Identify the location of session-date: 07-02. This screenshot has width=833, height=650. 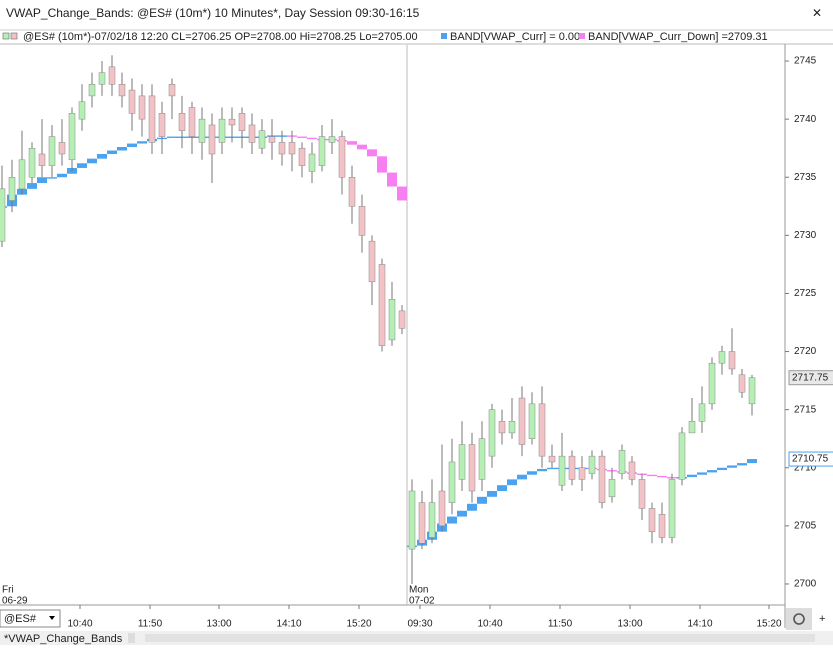
(422, 601).